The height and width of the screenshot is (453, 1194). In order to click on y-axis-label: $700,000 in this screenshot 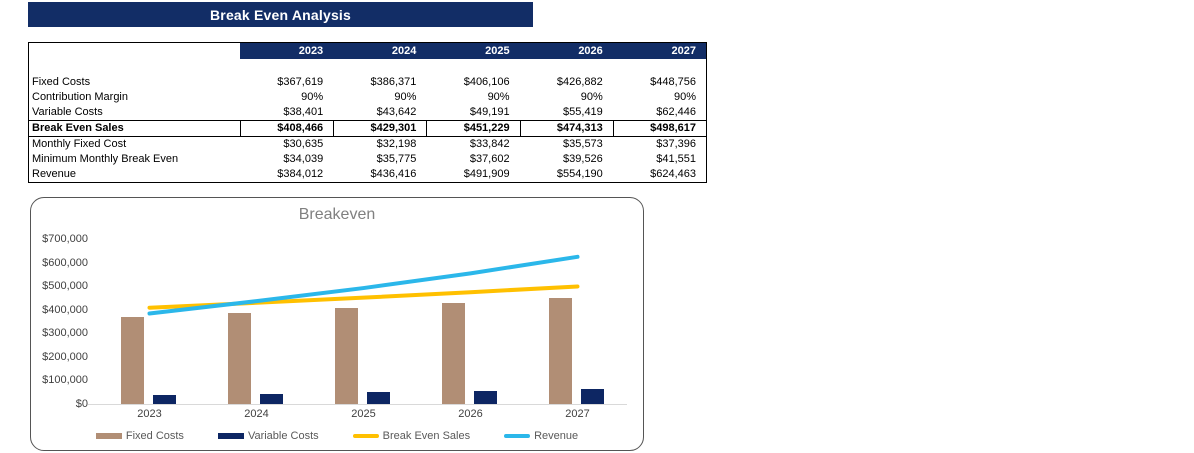, I will do `click(65, 239)`.